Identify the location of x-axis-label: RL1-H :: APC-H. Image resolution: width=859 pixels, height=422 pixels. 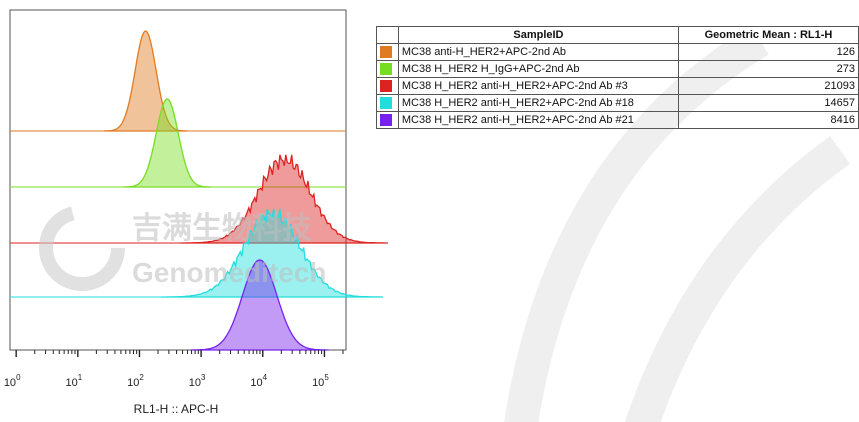
(176, 409).